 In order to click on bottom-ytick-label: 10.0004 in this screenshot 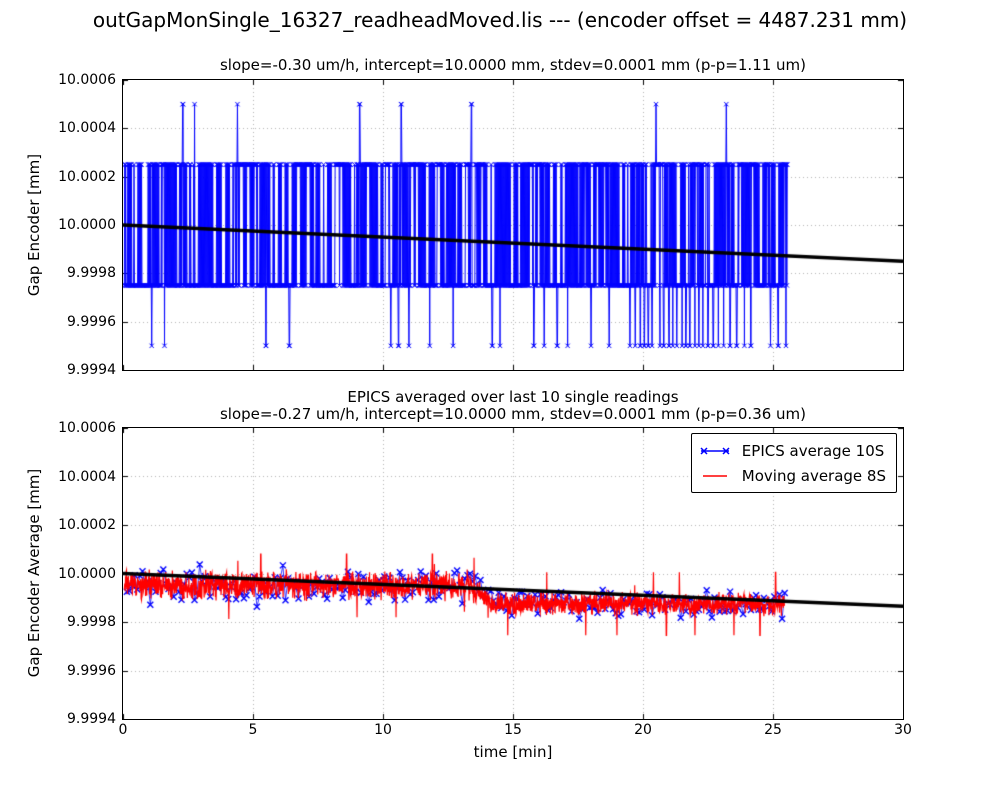, I will do `click(87, 477)`.